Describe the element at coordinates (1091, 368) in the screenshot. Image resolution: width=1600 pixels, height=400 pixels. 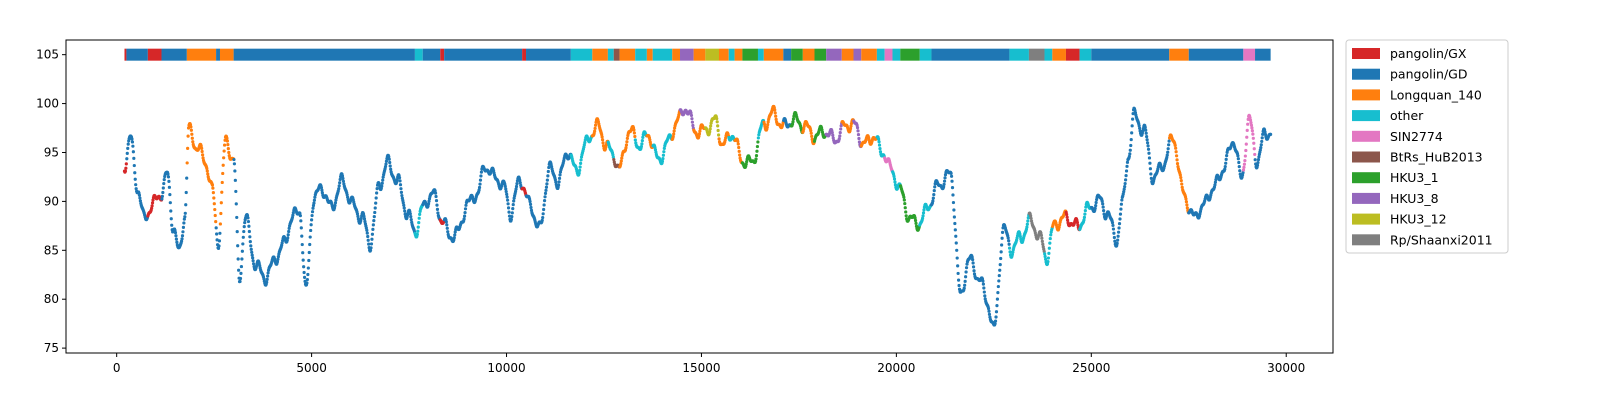
I see `x-tick-label: 25000` at that location.